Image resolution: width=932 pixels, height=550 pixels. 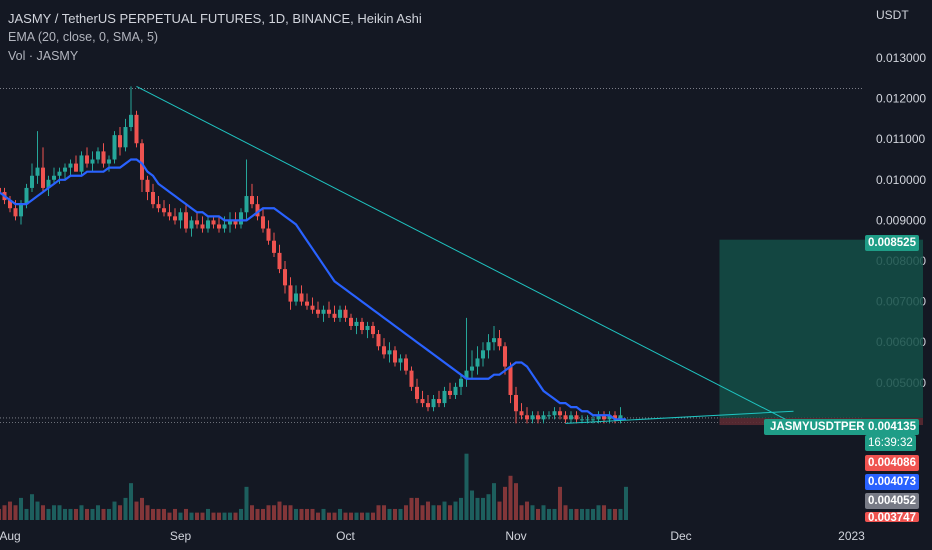 I want to click on target-zone, so click(x=821, y=328).